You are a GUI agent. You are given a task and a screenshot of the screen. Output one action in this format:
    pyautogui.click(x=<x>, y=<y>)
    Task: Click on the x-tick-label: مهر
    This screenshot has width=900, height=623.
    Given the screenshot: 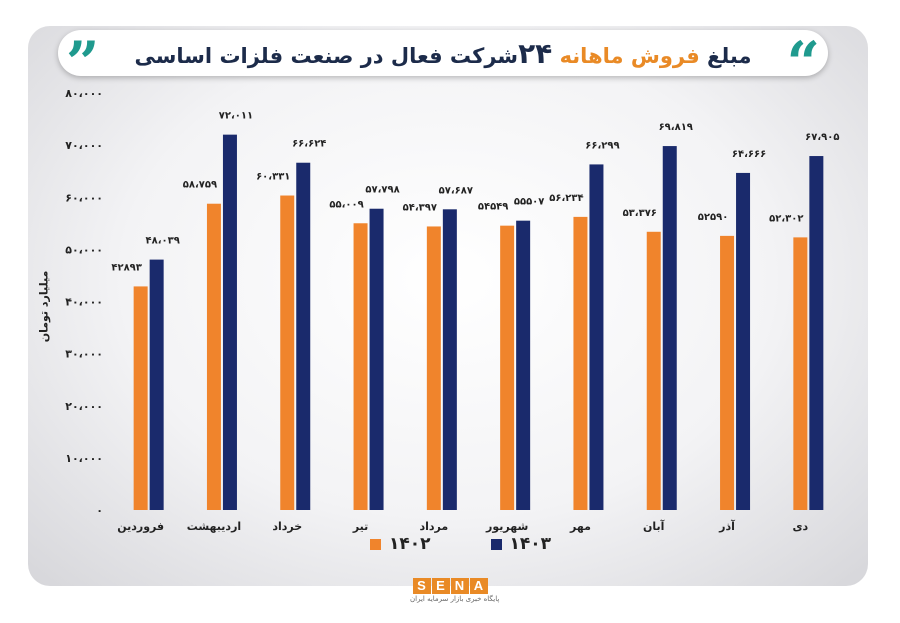 What is the action you would take?
    pyautogui.click(x=580, y=526)
    